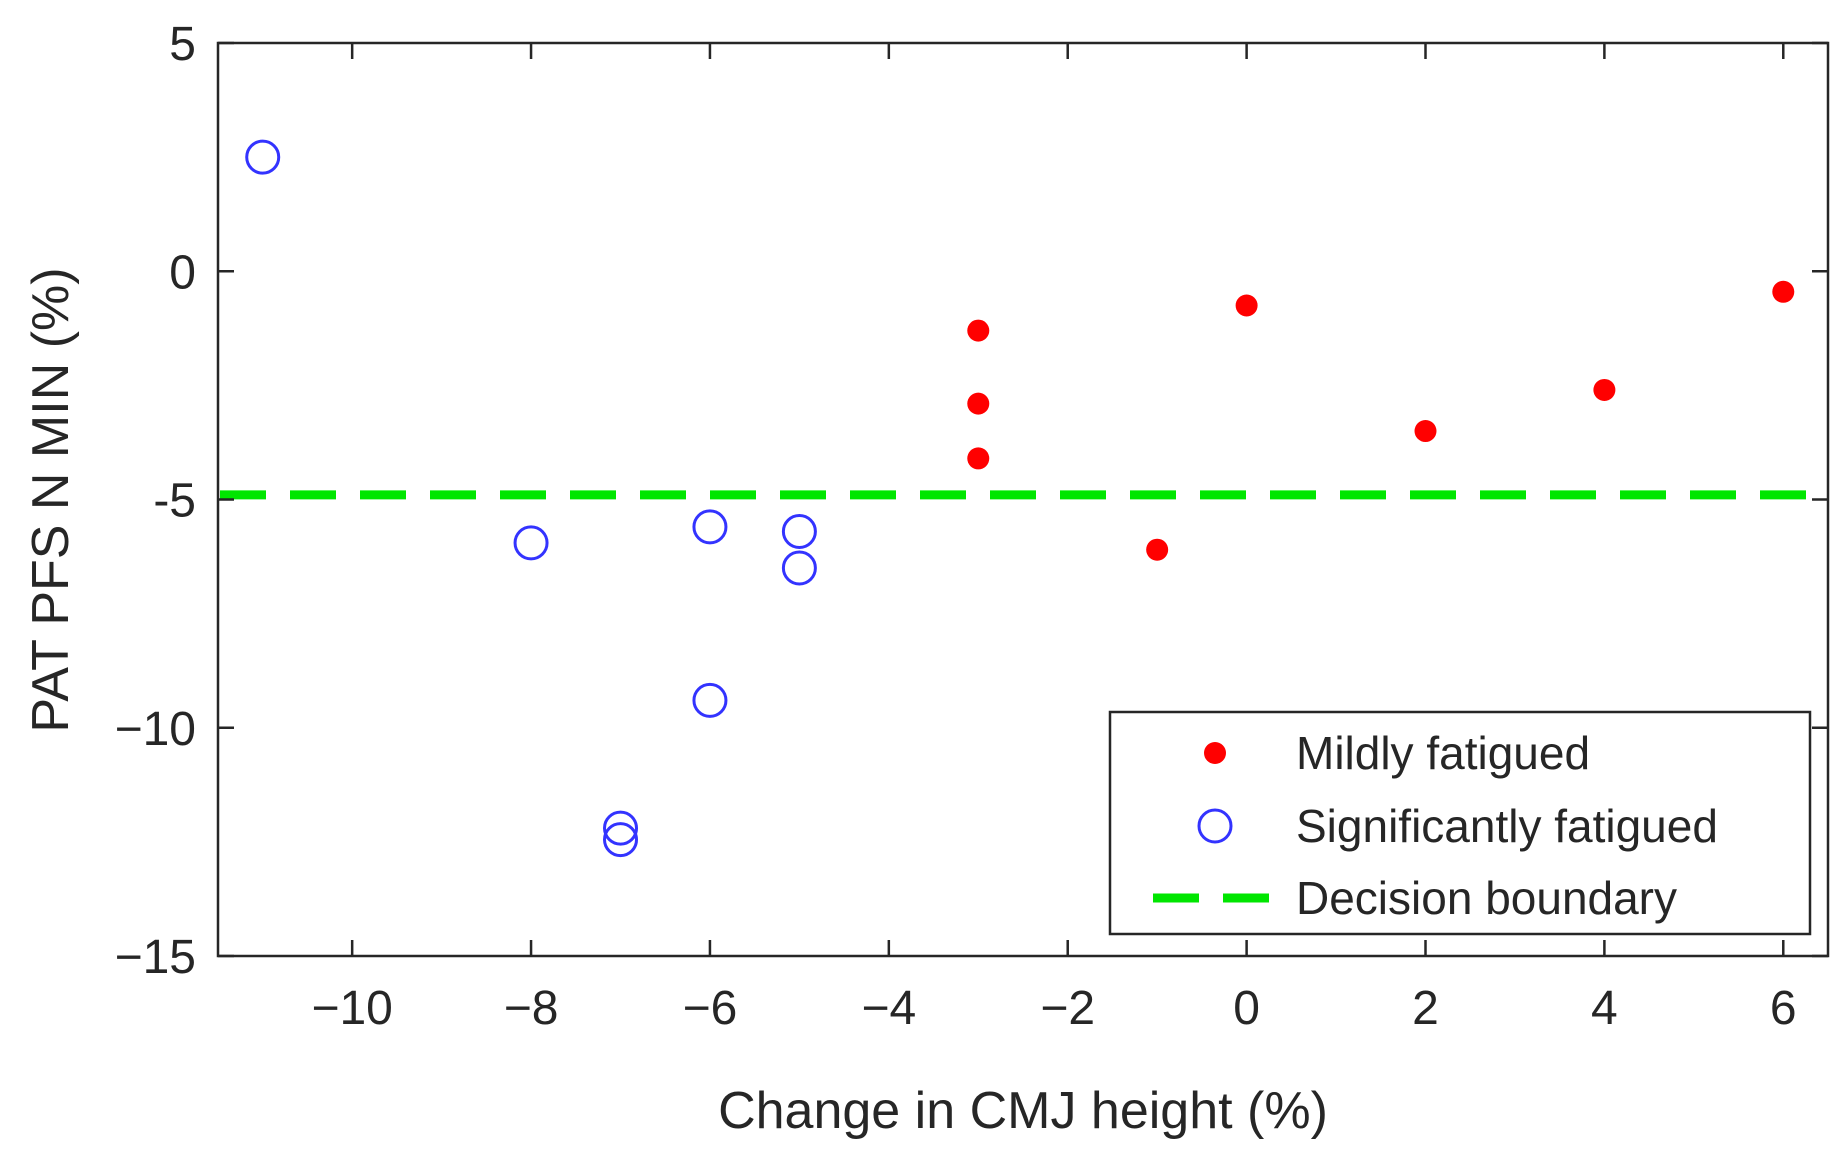 This screenshot has height=1166, width=1845. What do you see at coordinates (182, 272) in the screenshot?
I see `y-tick-label: 0` at bounding box center [182, 272].